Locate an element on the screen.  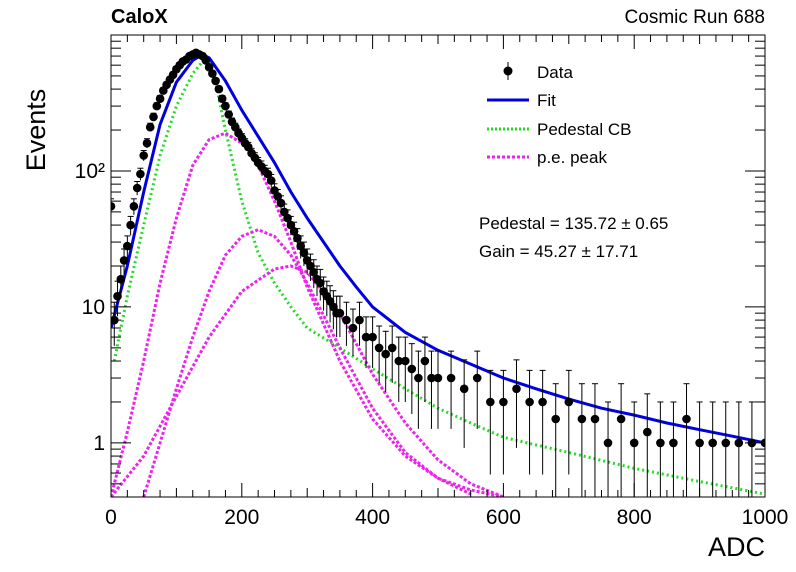
x-tick-label: 400 is located at coordinates (372, 517).